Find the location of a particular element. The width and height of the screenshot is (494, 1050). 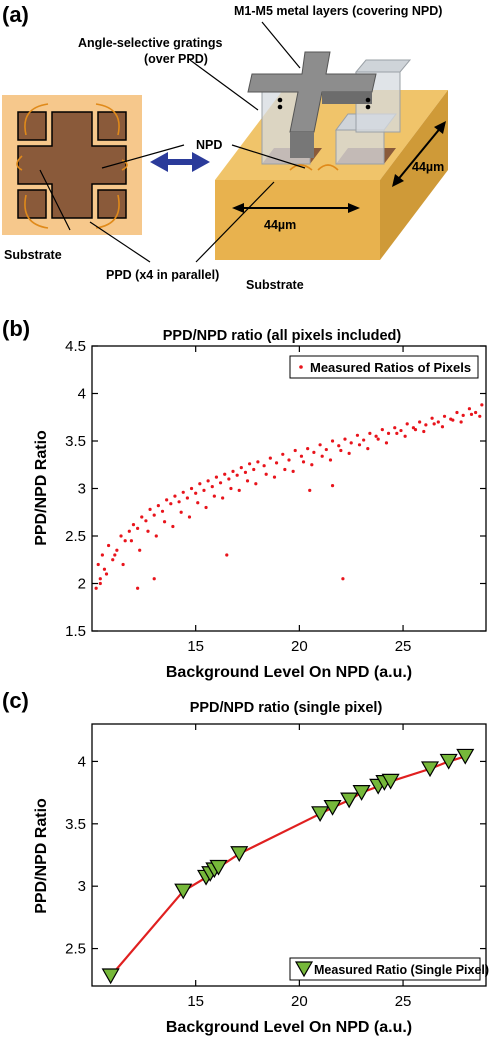

substrate-3d-block is located at coordinates (331, 175).